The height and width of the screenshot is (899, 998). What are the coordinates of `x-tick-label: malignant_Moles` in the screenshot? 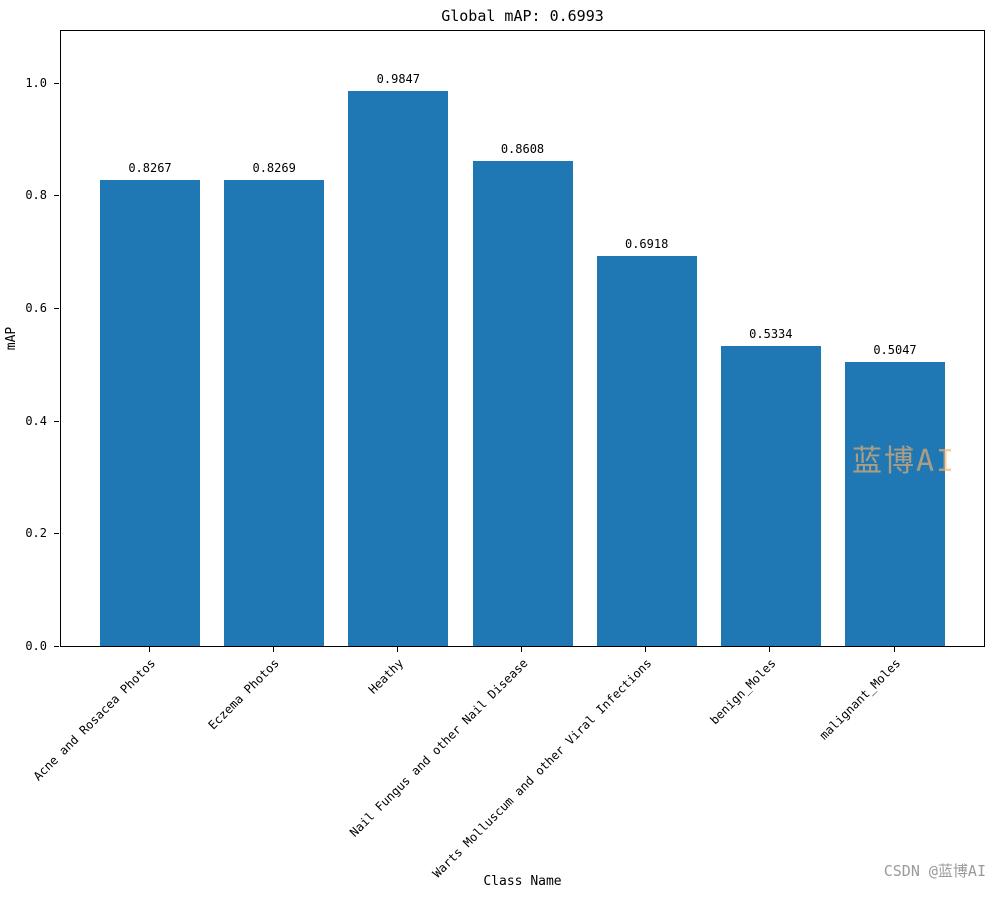 It's located at (859, 699).